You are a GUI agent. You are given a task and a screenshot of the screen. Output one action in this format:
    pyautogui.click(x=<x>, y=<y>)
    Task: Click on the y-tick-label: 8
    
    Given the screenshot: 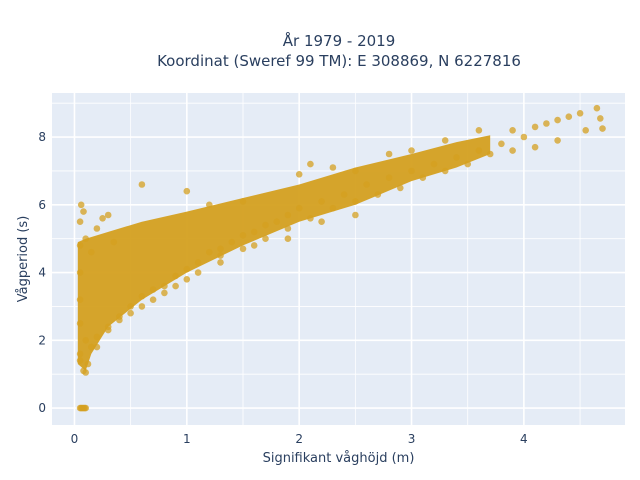 What is the action you would take?
    pyautogui.click(x=42, y=137)
    